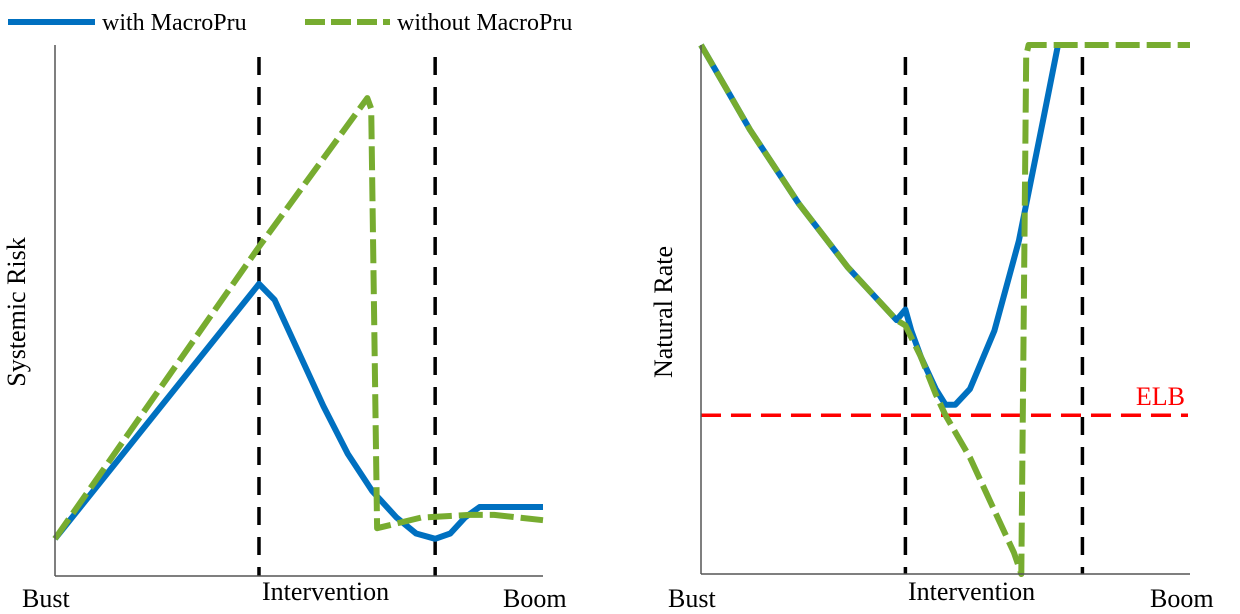 The width and height of the screenshot is (1240, 614). Describe the element at coordinates (1160, 396) in the screenshot. I see `elb-label: ELB` at that location.